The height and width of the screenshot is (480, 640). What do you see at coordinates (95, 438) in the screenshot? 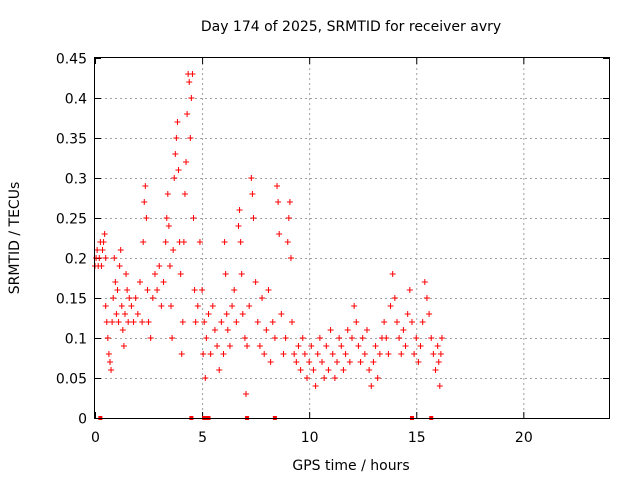
I see `x-tick-label: 0` at bounding box center [95, 438].